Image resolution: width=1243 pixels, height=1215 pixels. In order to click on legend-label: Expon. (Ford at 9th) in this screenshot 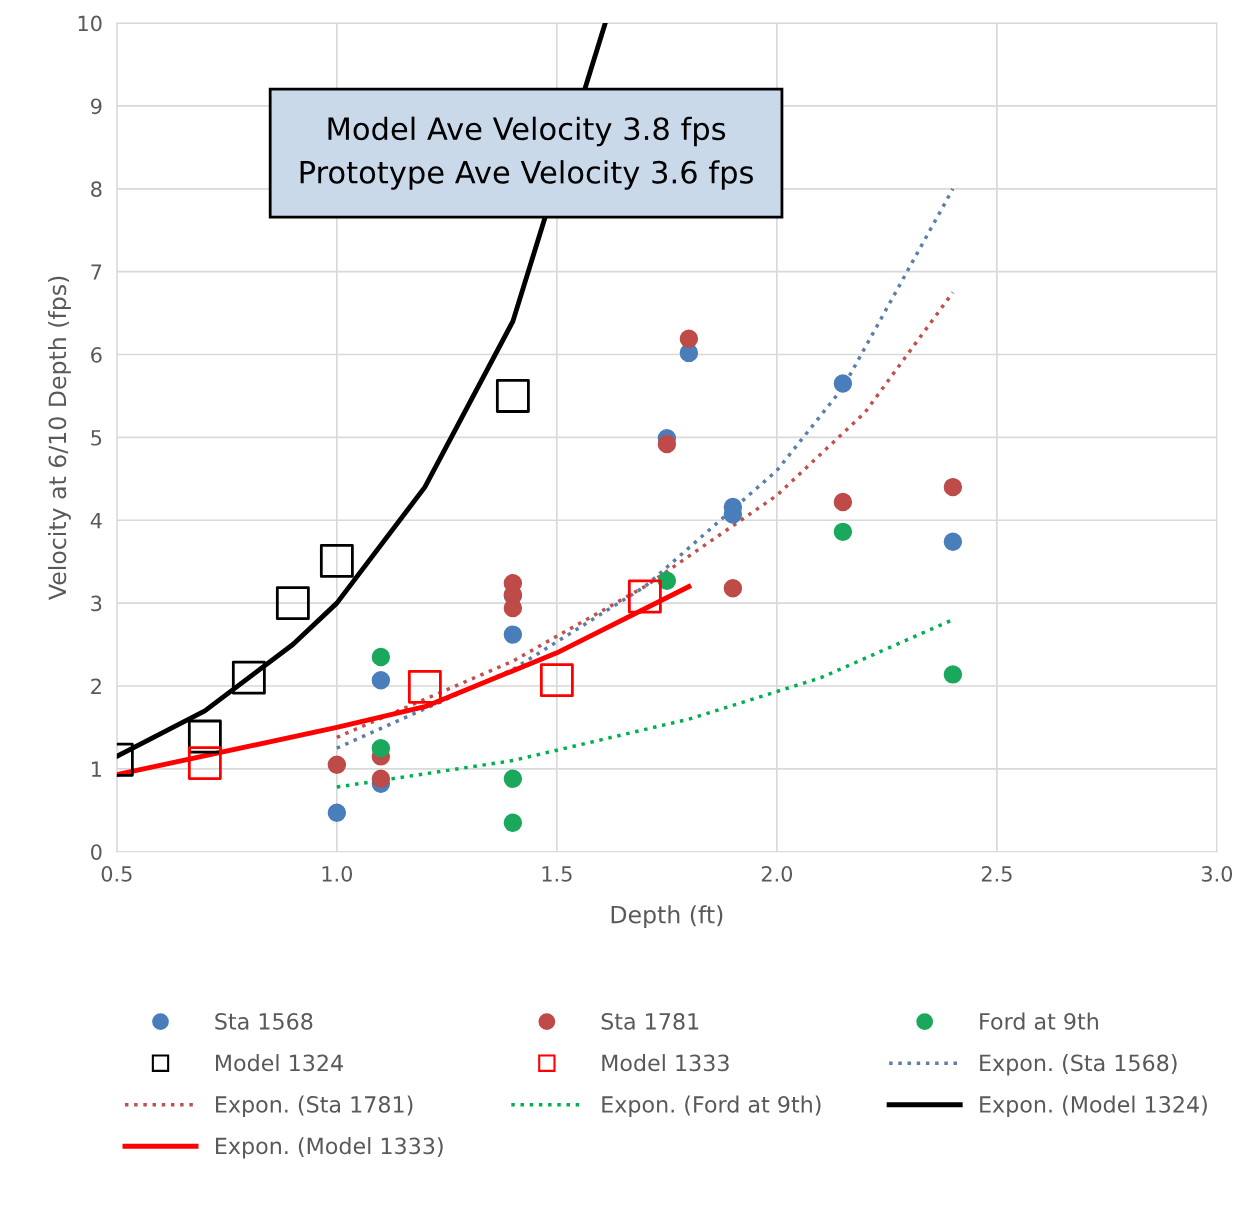, I will do `click(711, 1106)`.